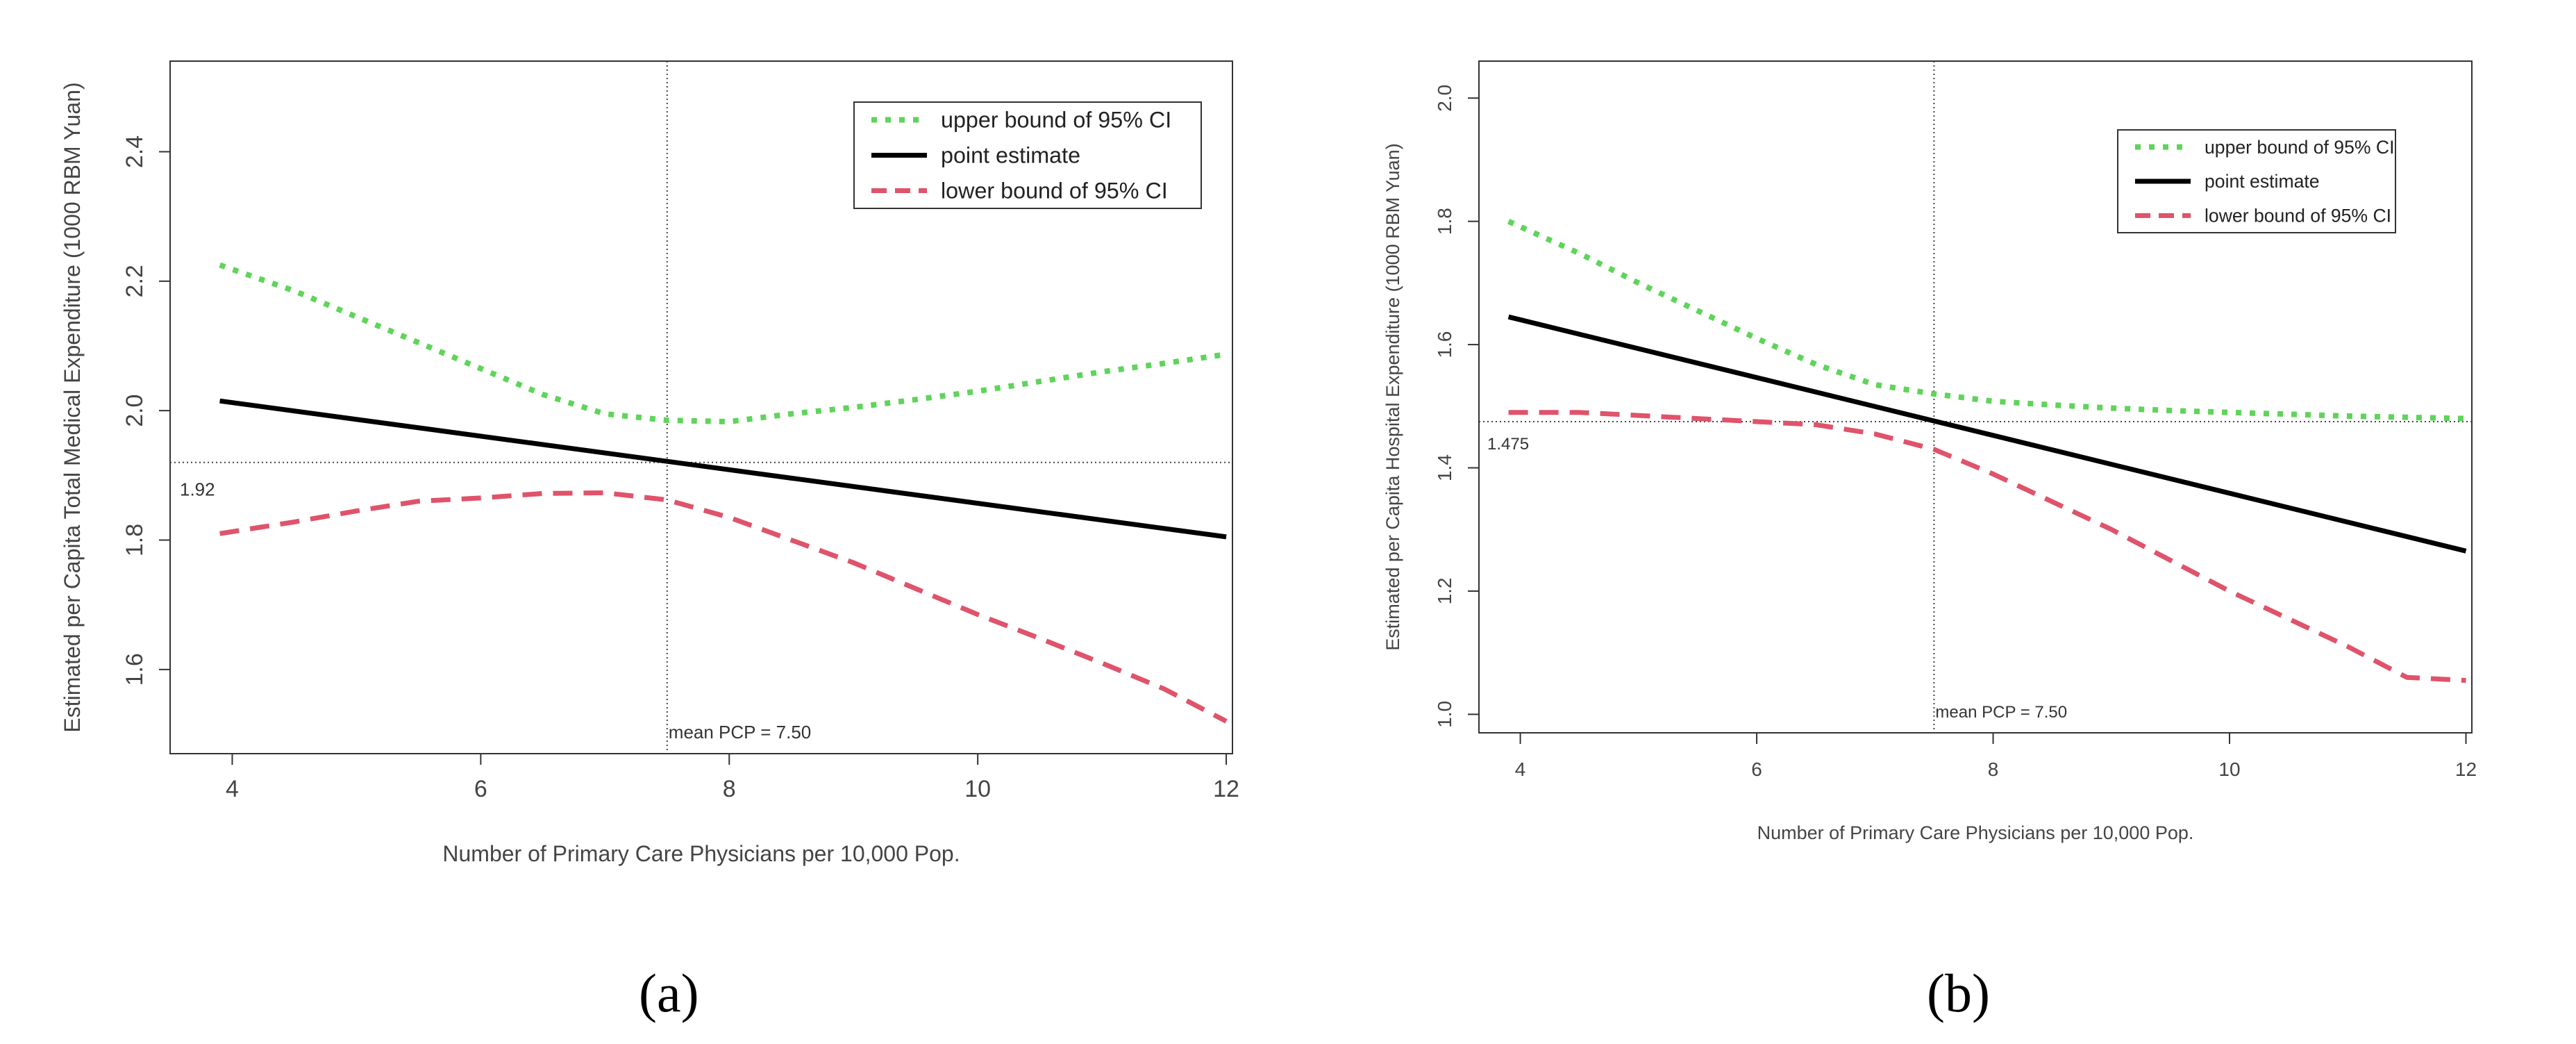 The image size is (2576, 1044). Describe the element at coordinates (197, 490) in the screenshot. I see `mean-expenditure-label: 1.92` at that location.